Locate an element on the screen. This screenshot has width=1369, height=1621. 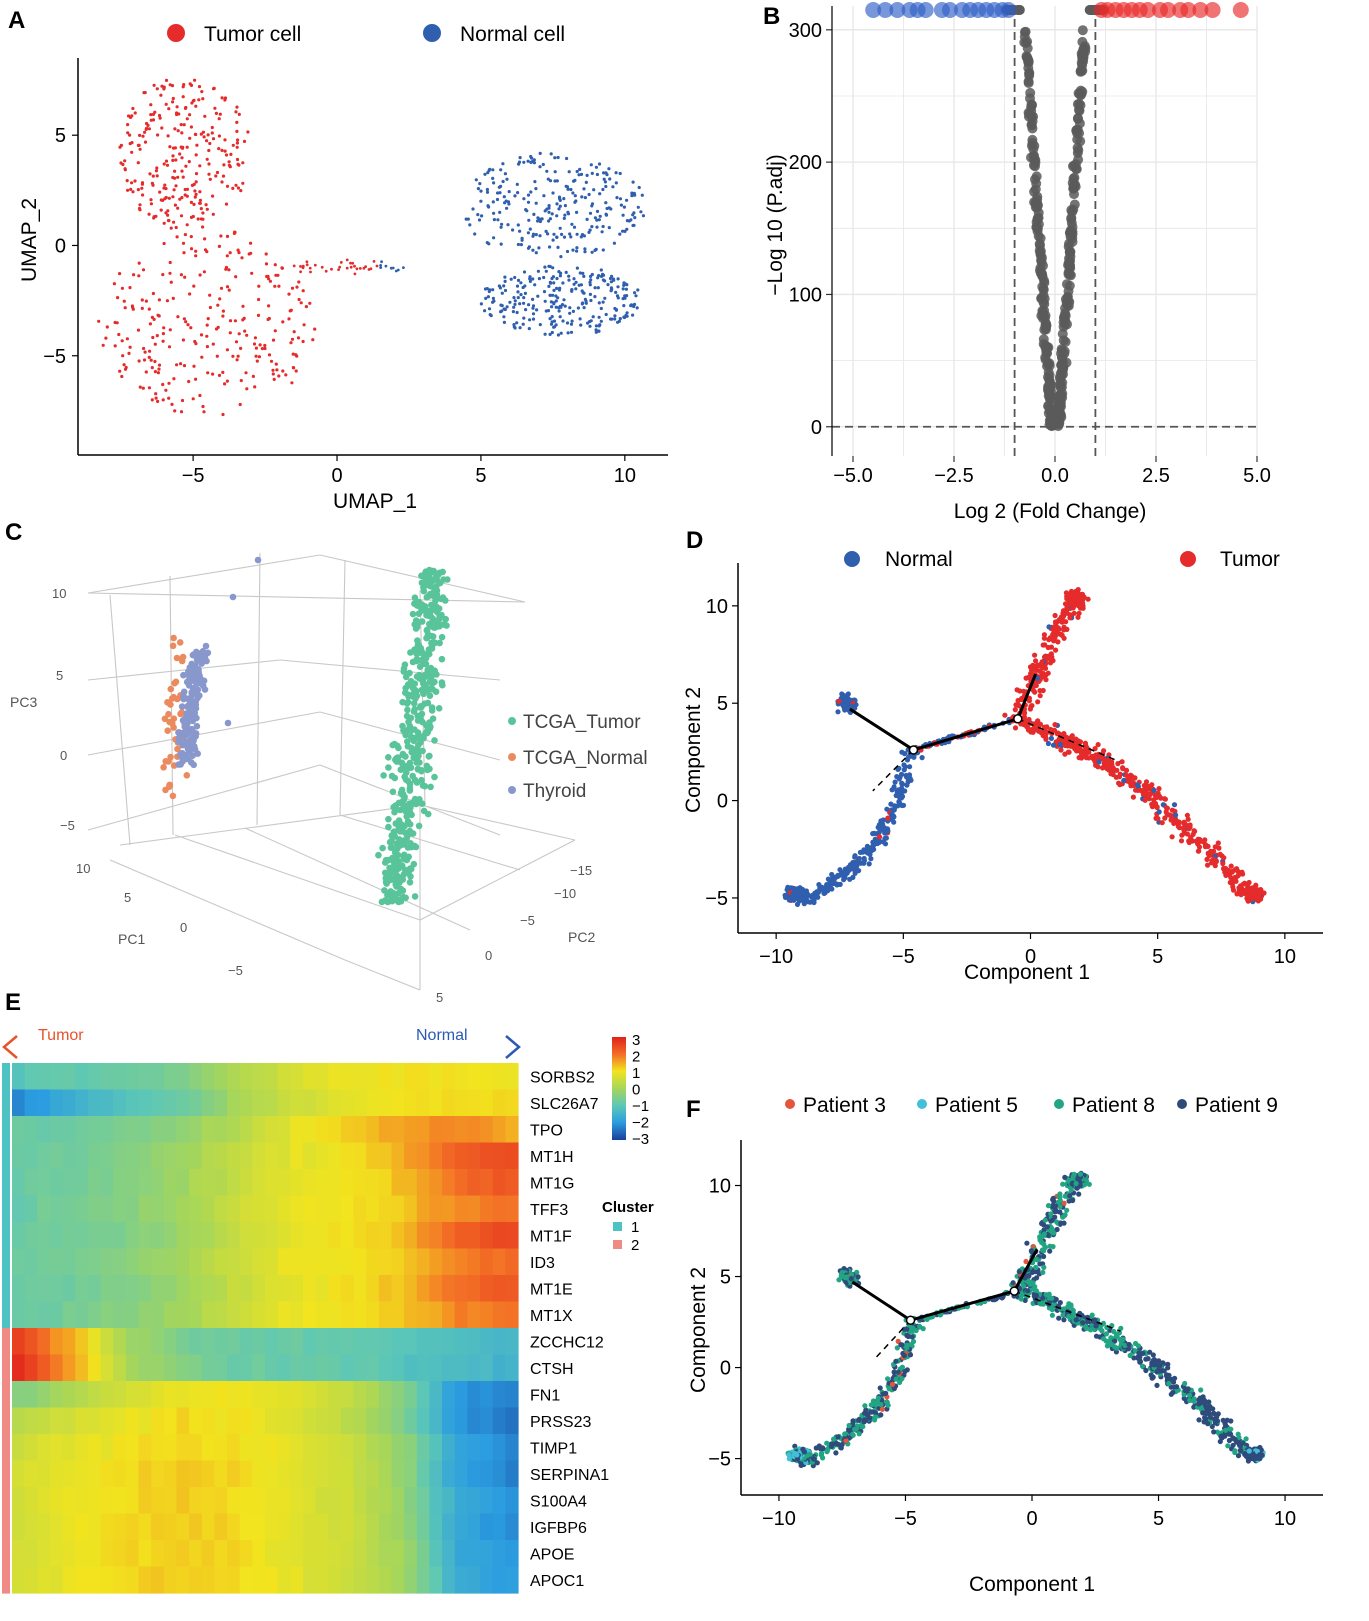
gene-label: IGFBP6 is located at coordinates (558, 1528).